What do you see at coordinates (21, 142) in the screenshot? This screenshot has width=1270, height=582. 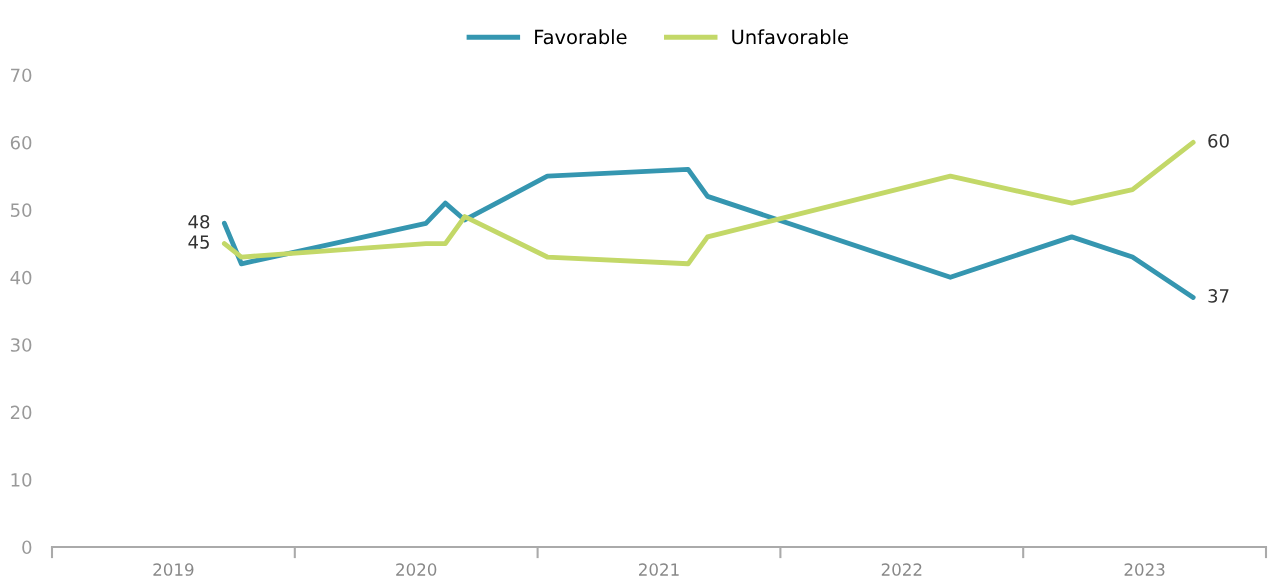 I see `y-tick-label: 60` at bounding box center [21, 142].